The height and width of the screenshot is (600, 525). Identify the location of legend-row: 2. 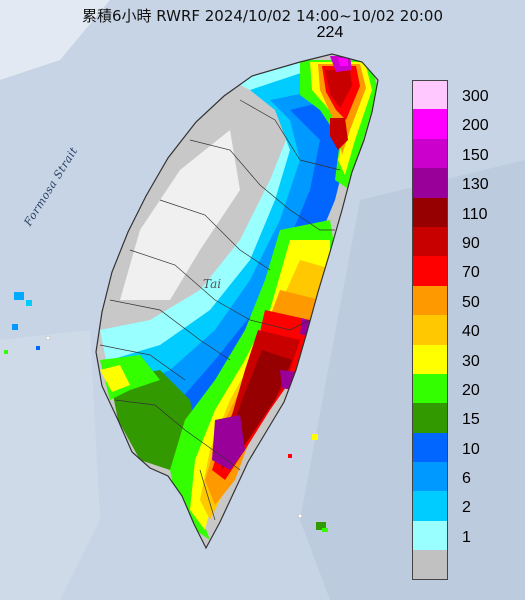
(462, 506).